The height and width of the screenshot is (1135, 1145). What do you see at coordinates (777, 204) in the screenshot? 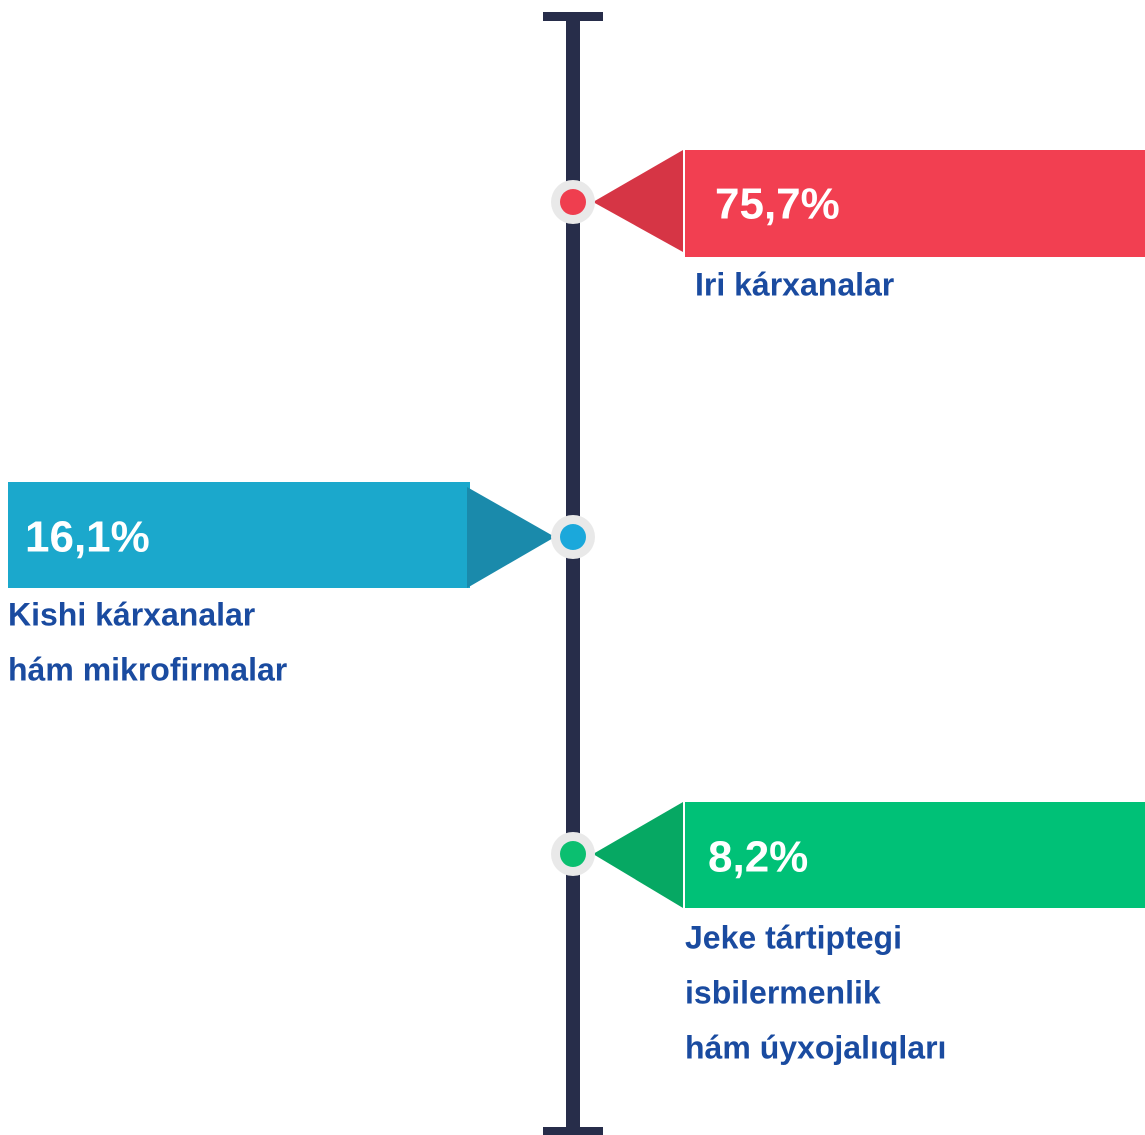
I see `value: 75,7%` at bounding box center [777, 204].